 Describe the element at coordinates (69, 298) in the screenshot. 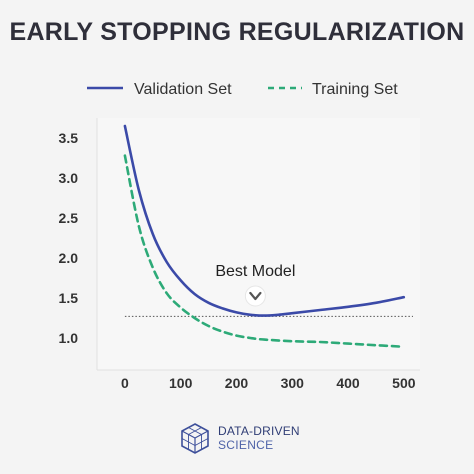

I see `y-tick-label: 1.5` at that location.